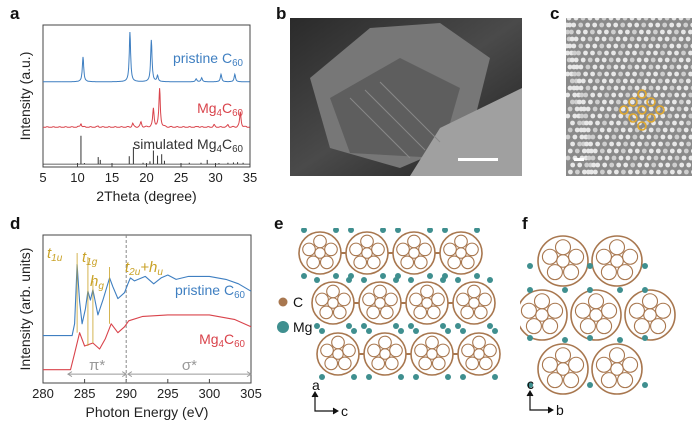  I want to click on crystal-structure-e: C Mg a c, so click(389, 323).